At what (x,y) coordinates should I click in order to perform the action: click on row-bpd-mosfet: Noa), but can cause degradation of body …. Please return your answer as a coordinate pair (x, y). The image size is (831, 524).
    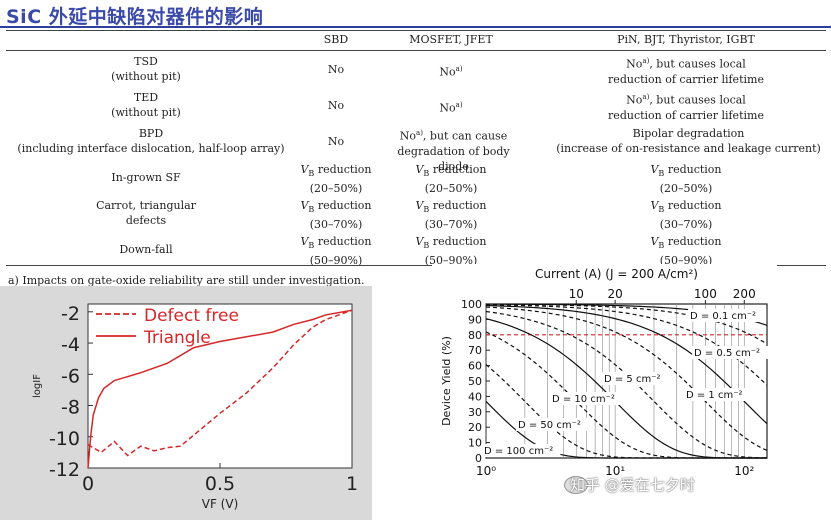
    Looking at the image, I should click on (453, 150).